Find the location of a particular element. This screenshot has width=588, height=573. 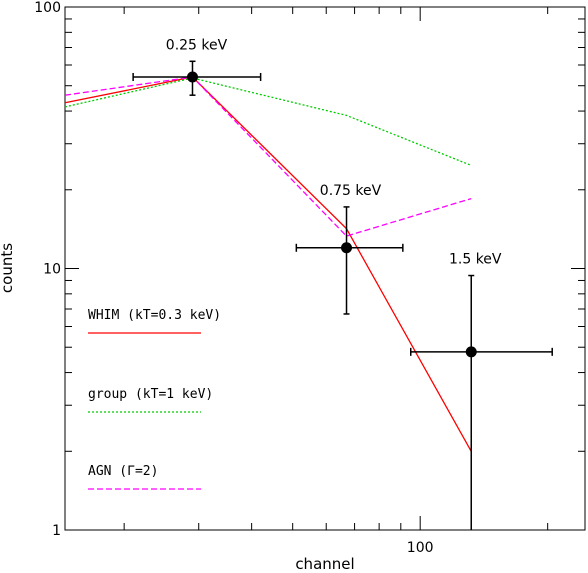

y-tick-label: 100 is located at coordinates (47, 8).